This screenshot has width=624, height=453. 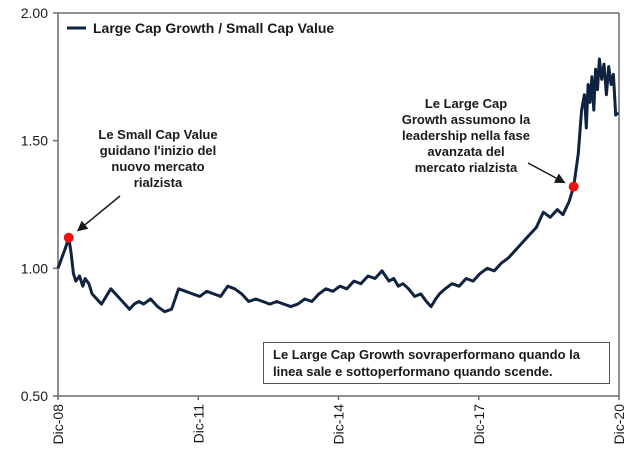 I want to click on annotation-text-line: rialzista, so click(x=158, y=182).